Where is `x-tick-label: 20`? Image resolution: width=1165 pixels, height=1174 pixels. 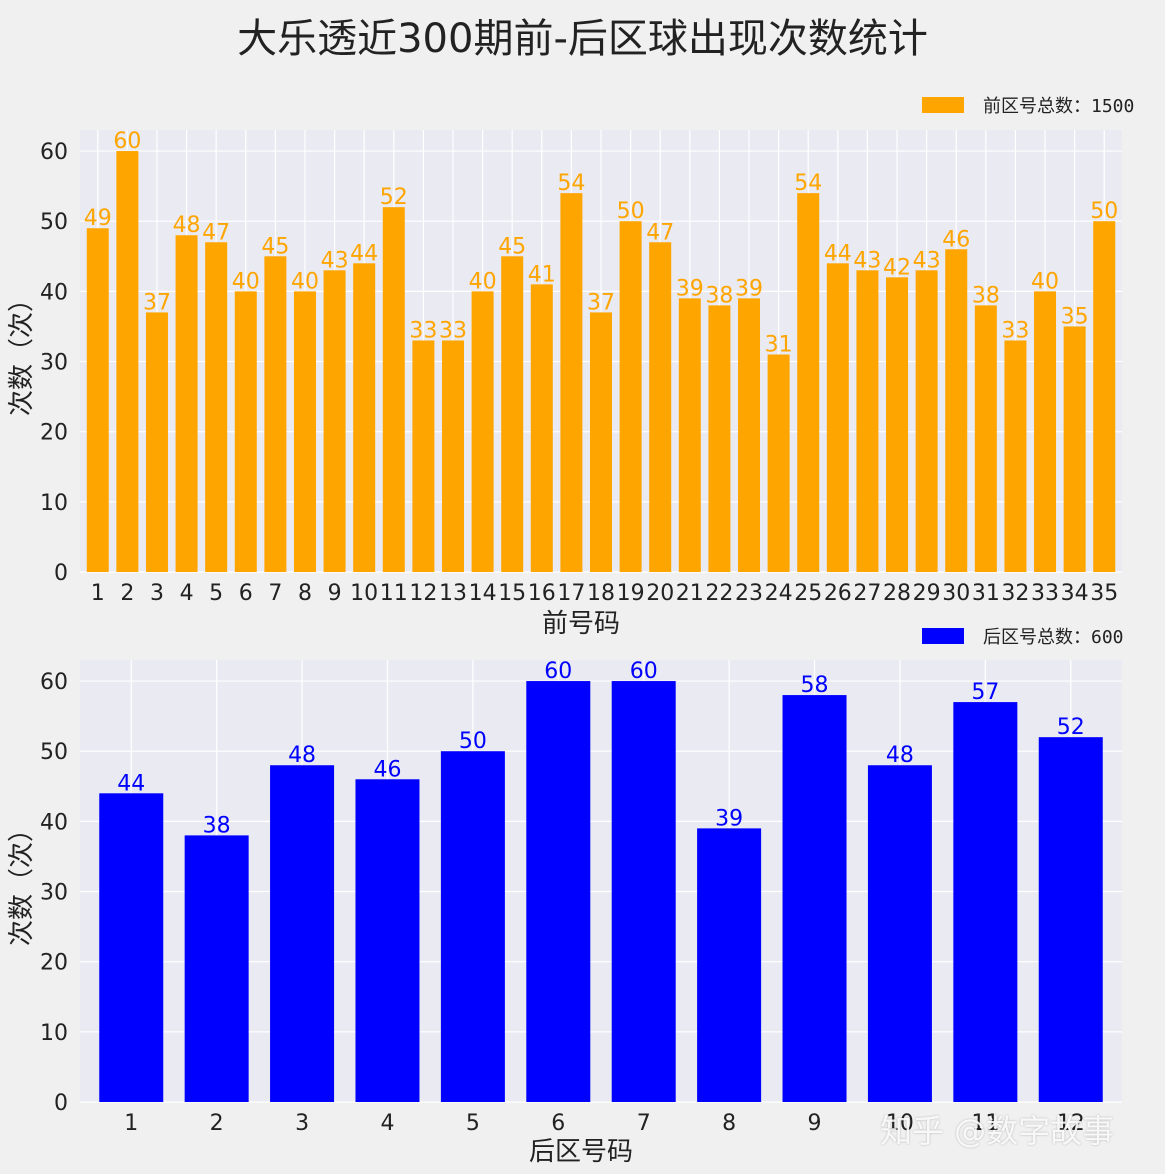
x-tick-label: 20 is located at coordinates (660, 593).